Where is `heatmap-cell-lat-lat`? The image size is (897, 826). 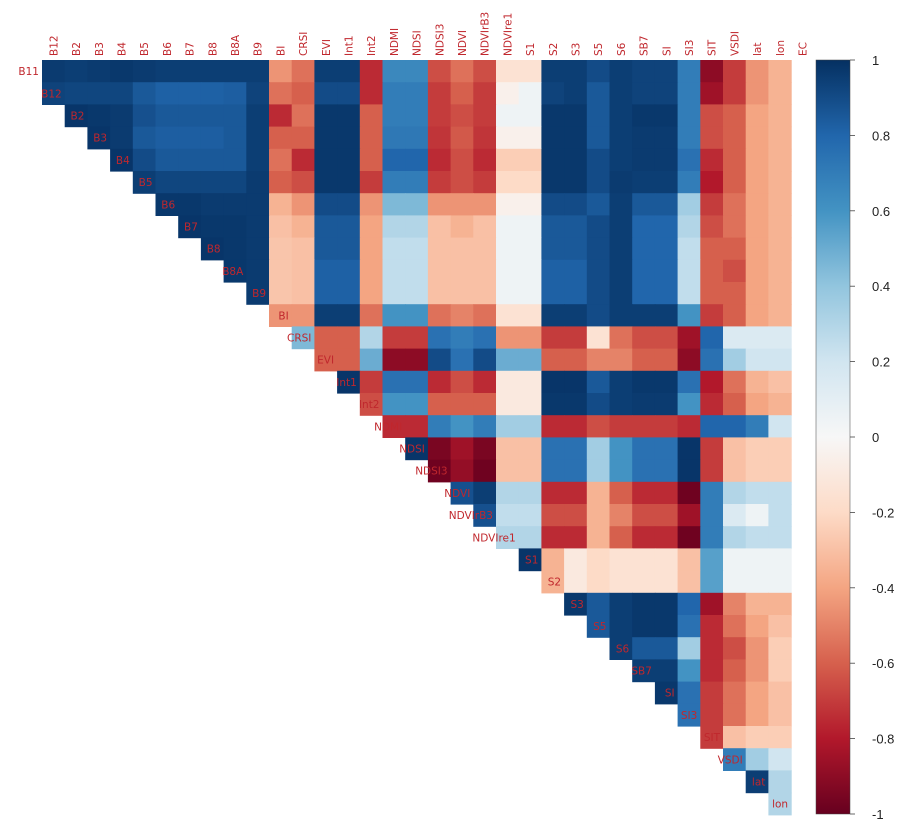 heatmap-cell-lat-lat is located at coordinates (757, 782).